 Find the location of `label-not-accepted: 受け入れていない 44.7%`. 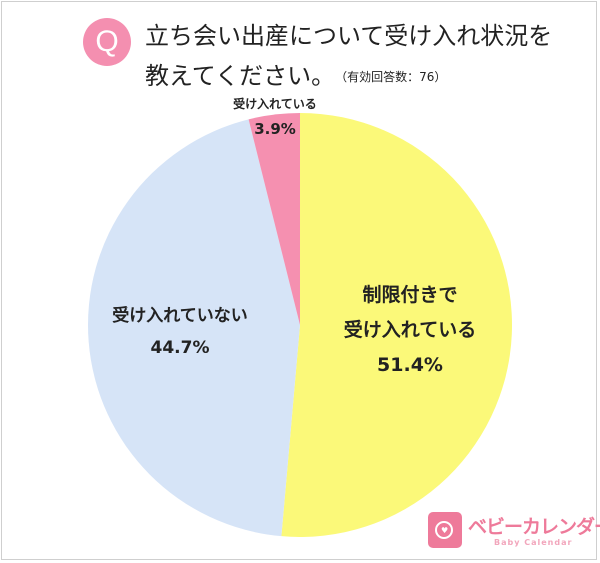

label-not-accepted: 受け入れていない 44.7% is located at coordinates (180, 332).